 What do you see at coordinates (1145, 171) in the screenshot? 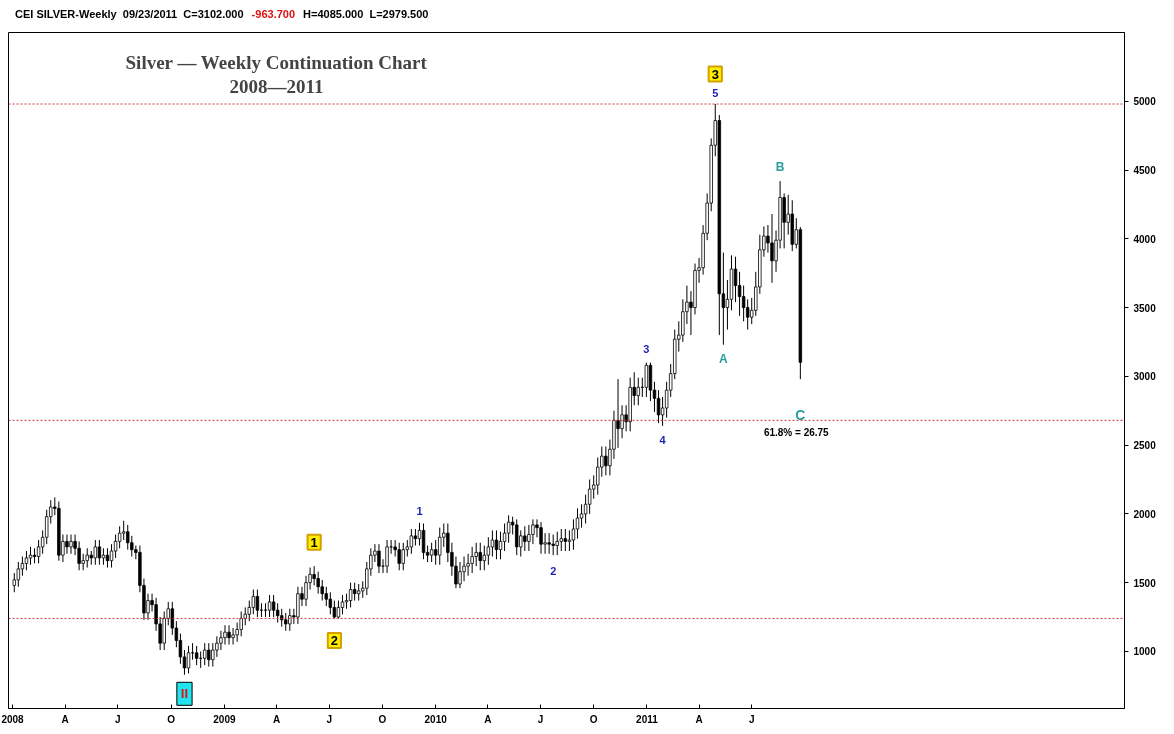
I see `y-tick-label: 4500` at bounding box center [1145, 171].